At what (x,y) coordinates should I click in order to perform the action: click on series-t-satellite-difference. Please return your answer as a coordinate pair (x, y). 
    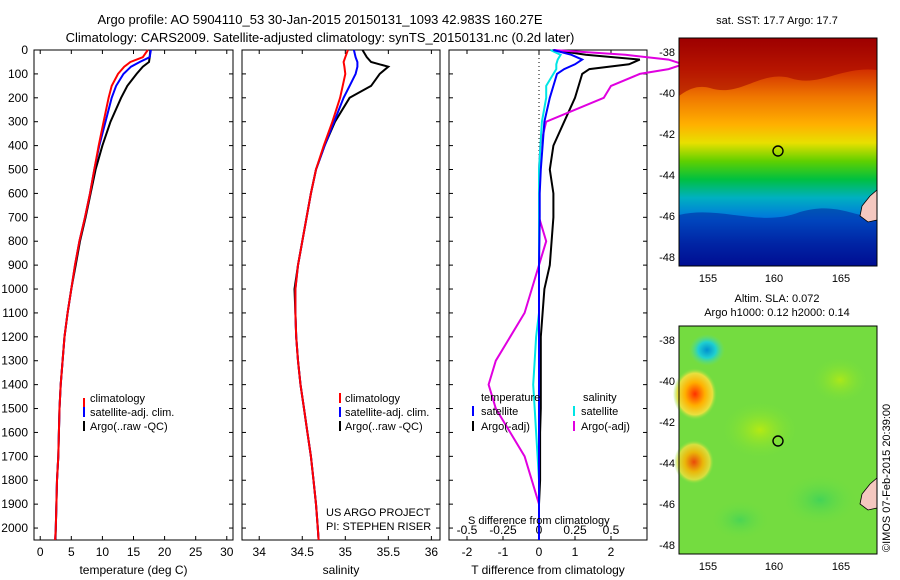
    Looking at the image, I should click on (561, 294).